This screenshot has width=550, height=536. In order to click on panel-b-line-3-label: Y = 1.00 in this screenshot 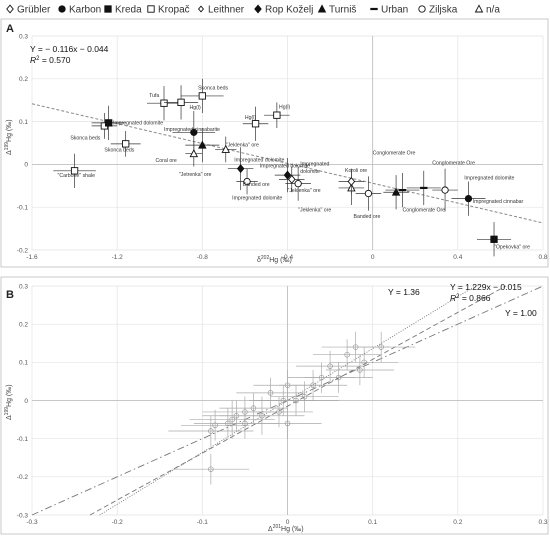, I will do `click(521, 313)`.